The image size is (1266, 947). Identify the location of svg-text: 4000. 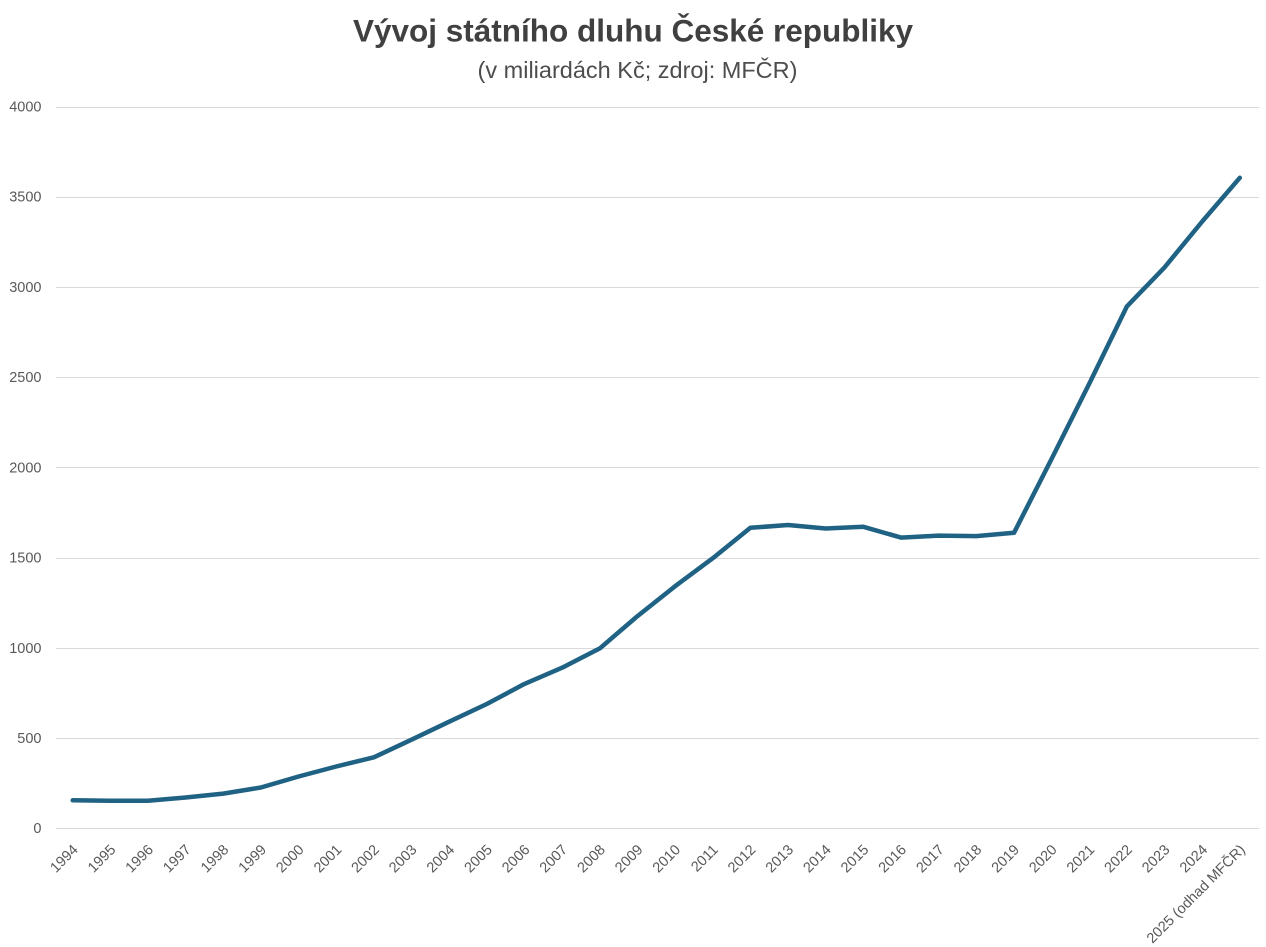
(25, 108).